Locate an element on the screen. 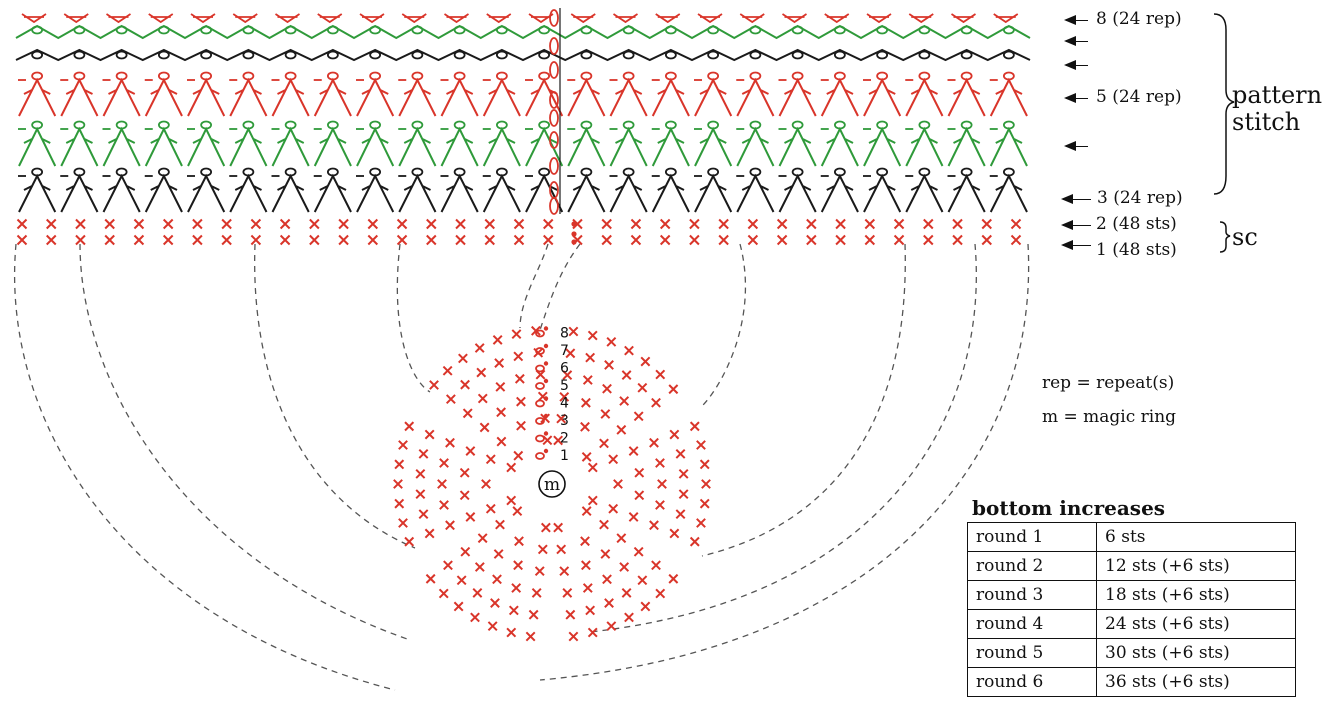 The height and width of the screenshot is (711, 1336). round-cell: round 1 is located at coordinates (1032, 537).